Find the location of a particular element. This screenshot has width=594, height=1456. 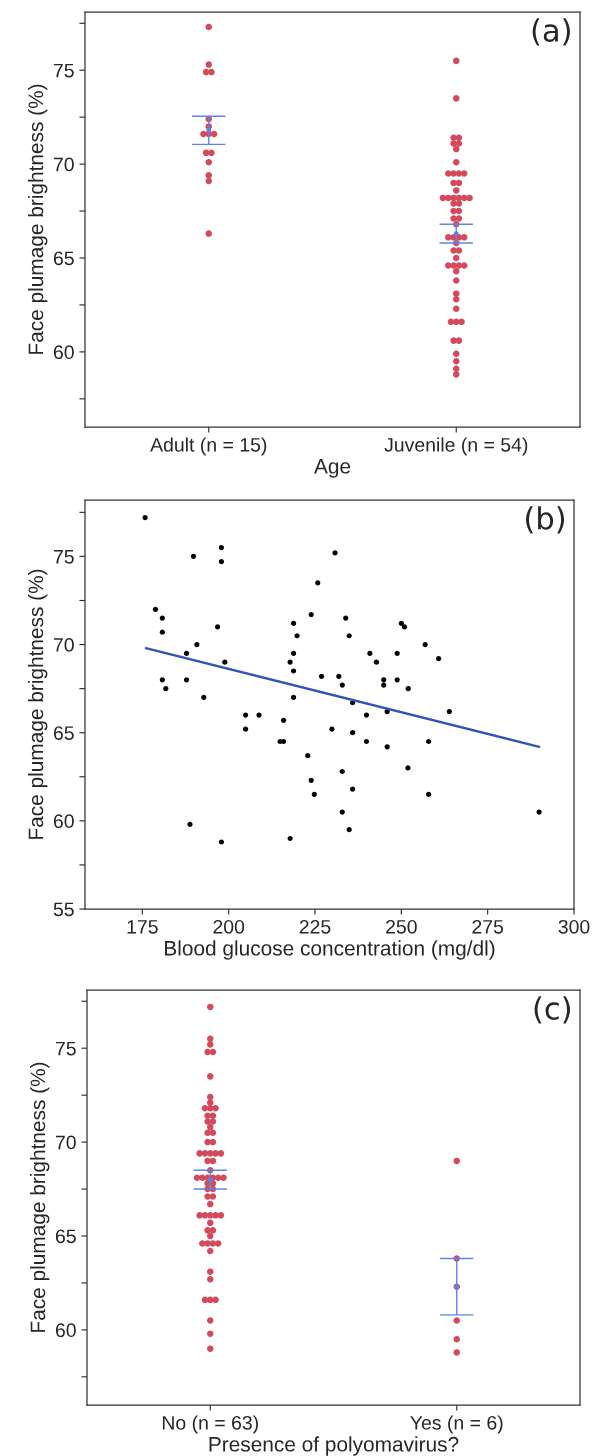

x-tick-label: 225 is located at coordinates (315, 926).